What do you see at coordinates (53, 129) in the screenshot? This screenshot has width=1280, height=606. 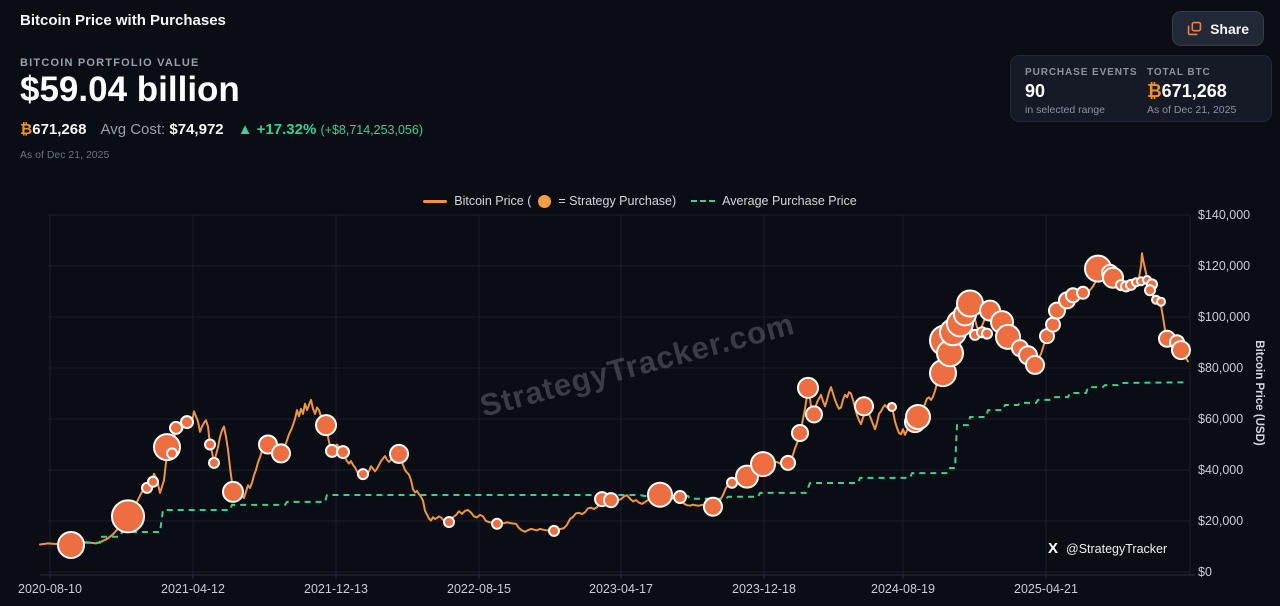 I see `btc-holdings: ₿671,268` at bounding box center [53, 129].